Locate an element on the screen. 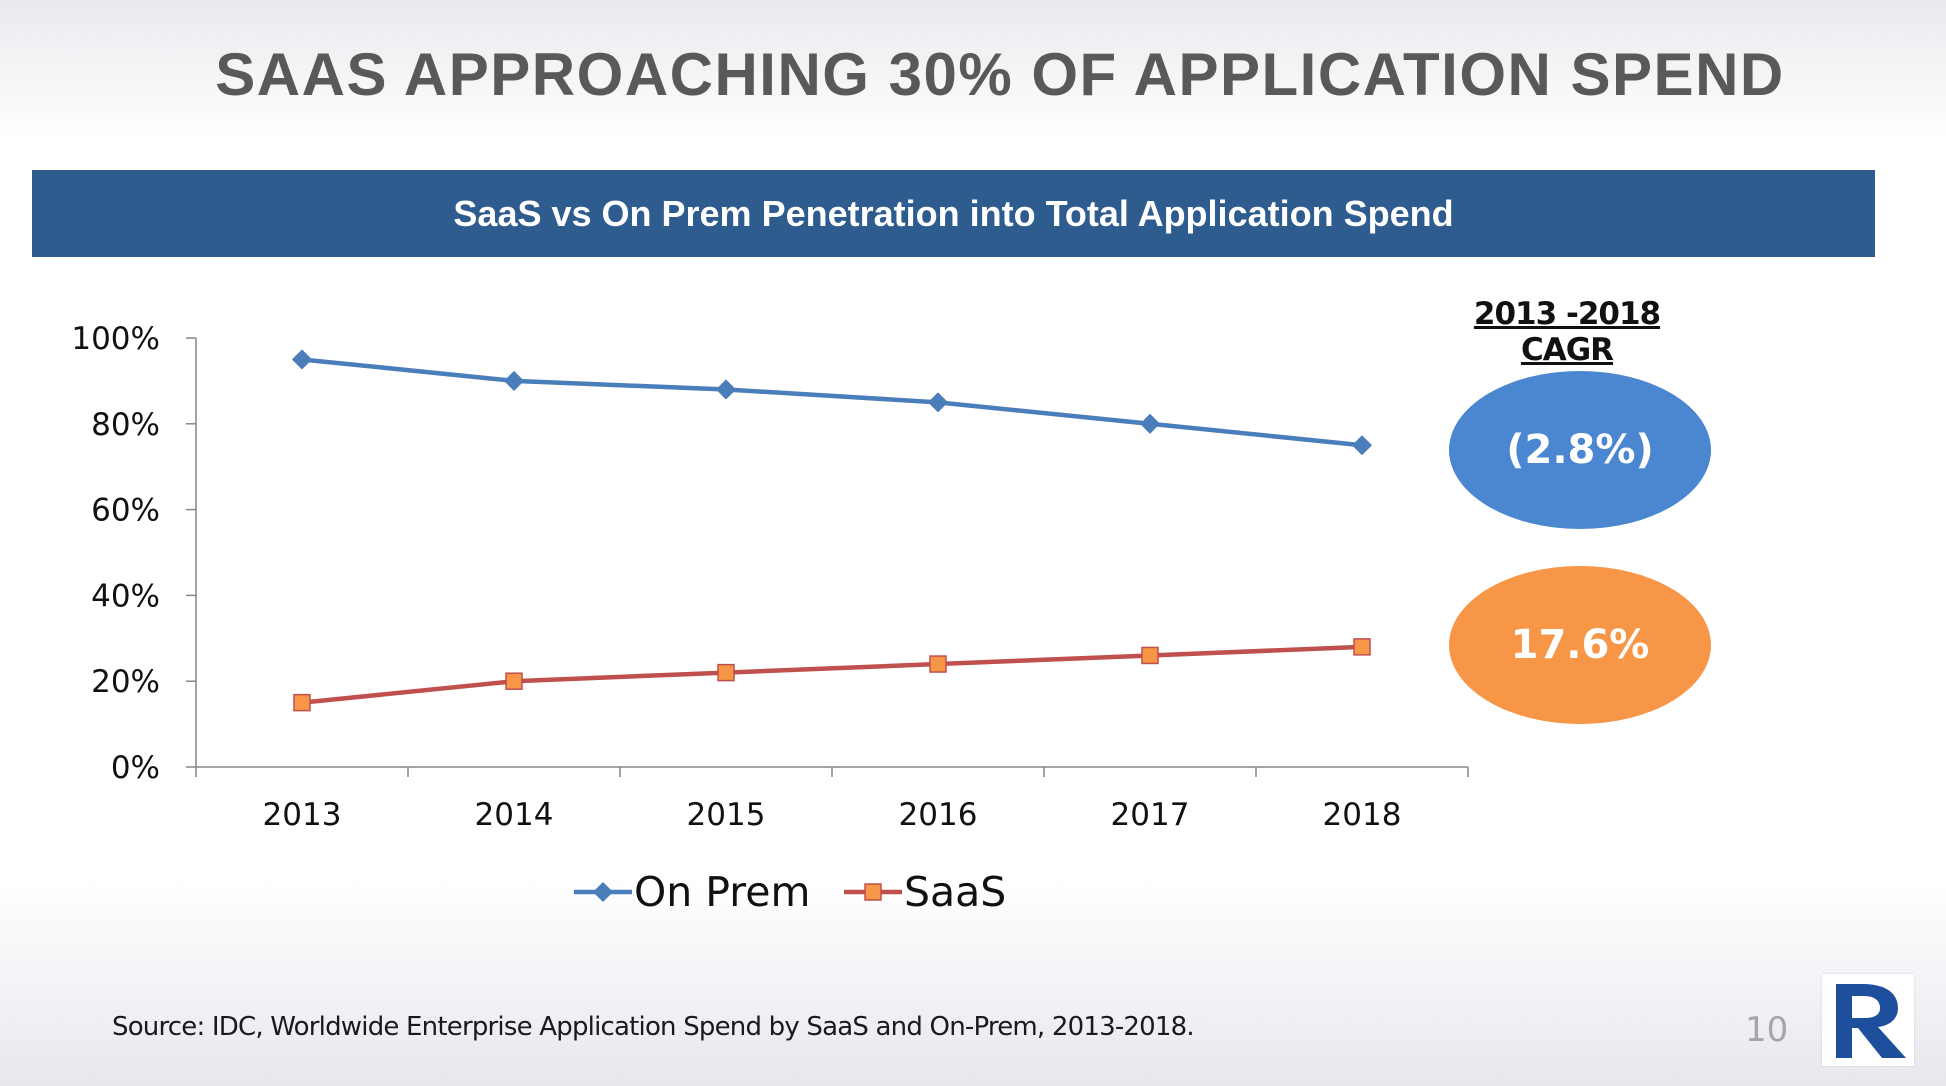 The width and height of the screenshot is (1946, 1086). cagr-heading: 2013 -2018 CAGR is located at coordinates (1567, 332).